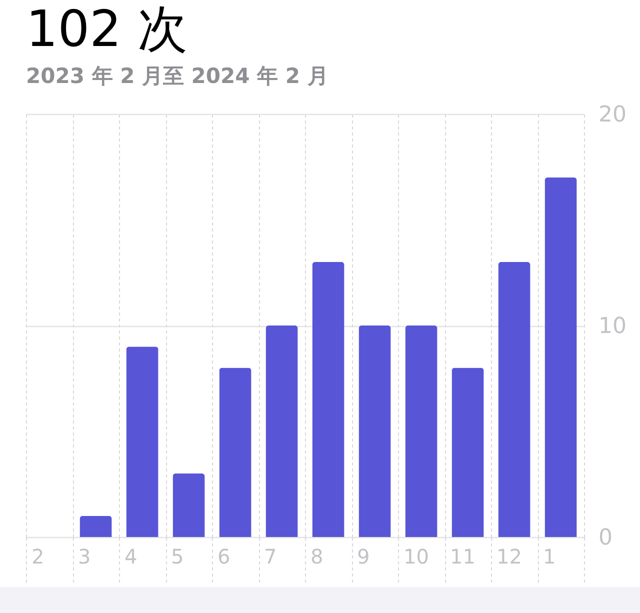 The width and height of the screenshot is (640, 613). I want to click on chart-title: 102 次, so click(107, 29).